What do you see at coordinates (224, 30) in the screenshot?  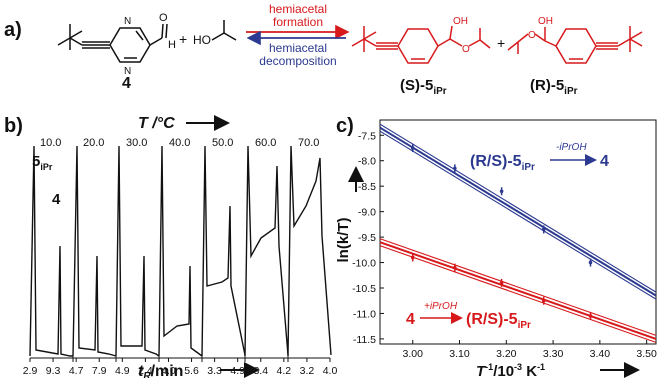 I see `isopropanol-structure` at bounding box center [224, 30].